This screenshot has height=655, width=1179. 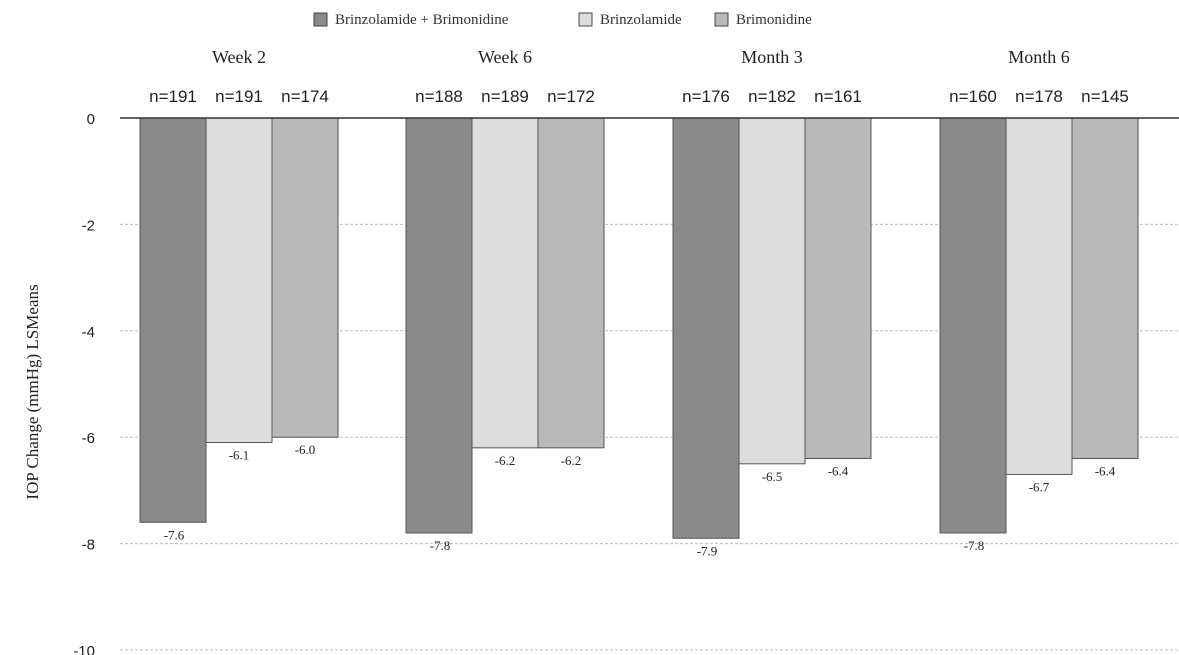 I want to click on legend-label: Brinzolamide, so click(x=641, y=20).